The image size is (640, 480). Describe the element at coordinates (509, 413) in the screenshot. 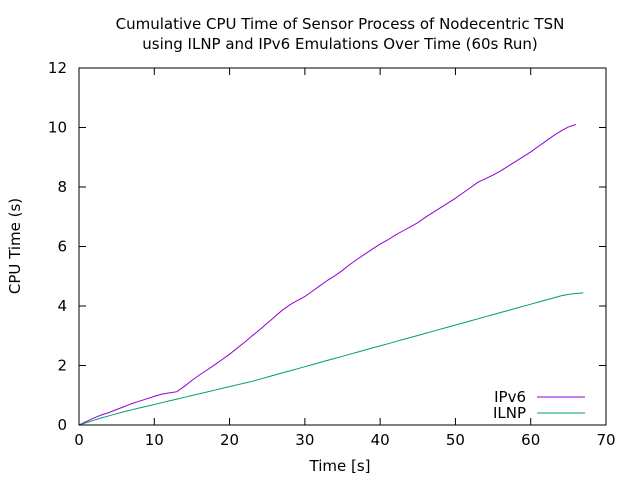

I see `legend-label-ilnp: ILNP` at that location.